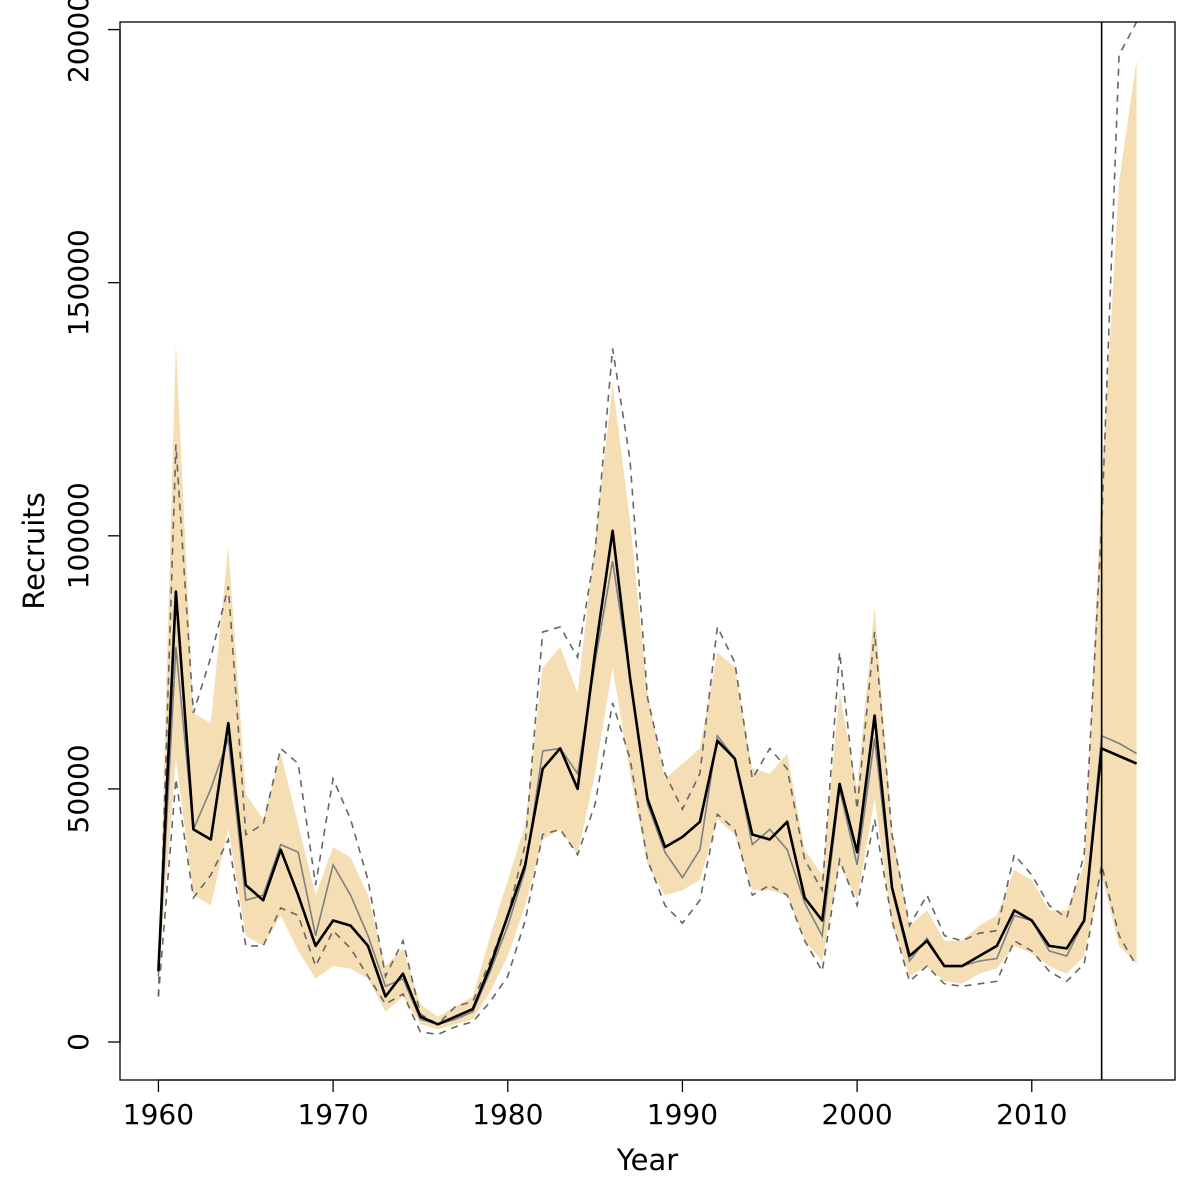 Image resolution: width=1200 pixels, height=1200 pixels. What do you see at coordinates (78, 535) in the screenshot?
I see `y-tick-label: 100000` at bounding box center [78, 535].